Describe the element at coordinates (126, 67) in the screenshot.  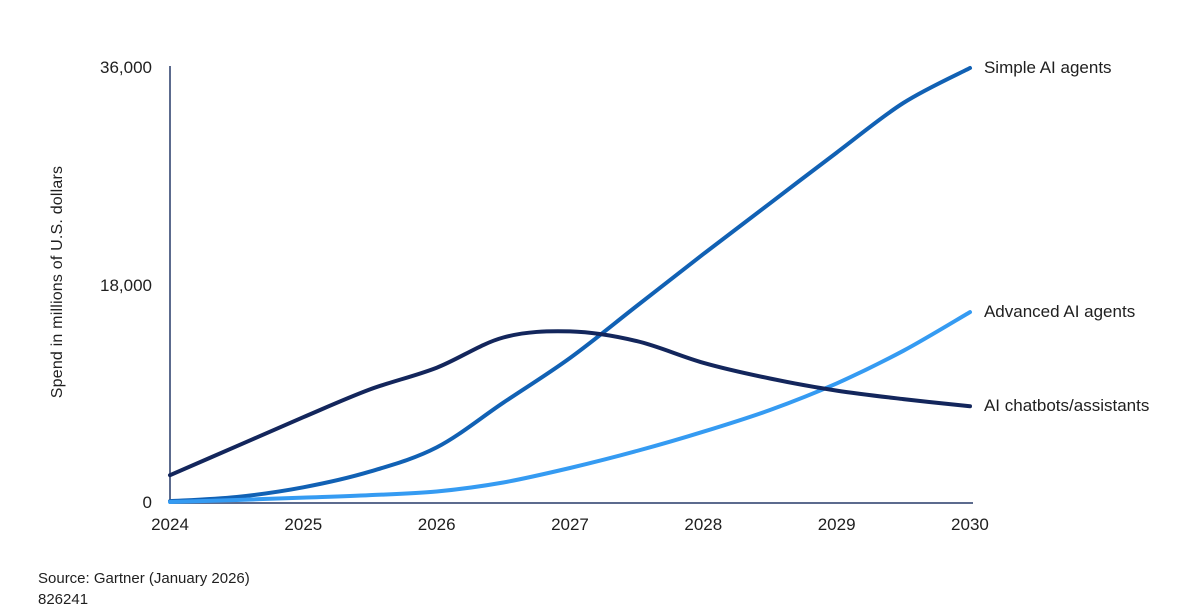
I see `y-tick-36000: 36,000` at that location.